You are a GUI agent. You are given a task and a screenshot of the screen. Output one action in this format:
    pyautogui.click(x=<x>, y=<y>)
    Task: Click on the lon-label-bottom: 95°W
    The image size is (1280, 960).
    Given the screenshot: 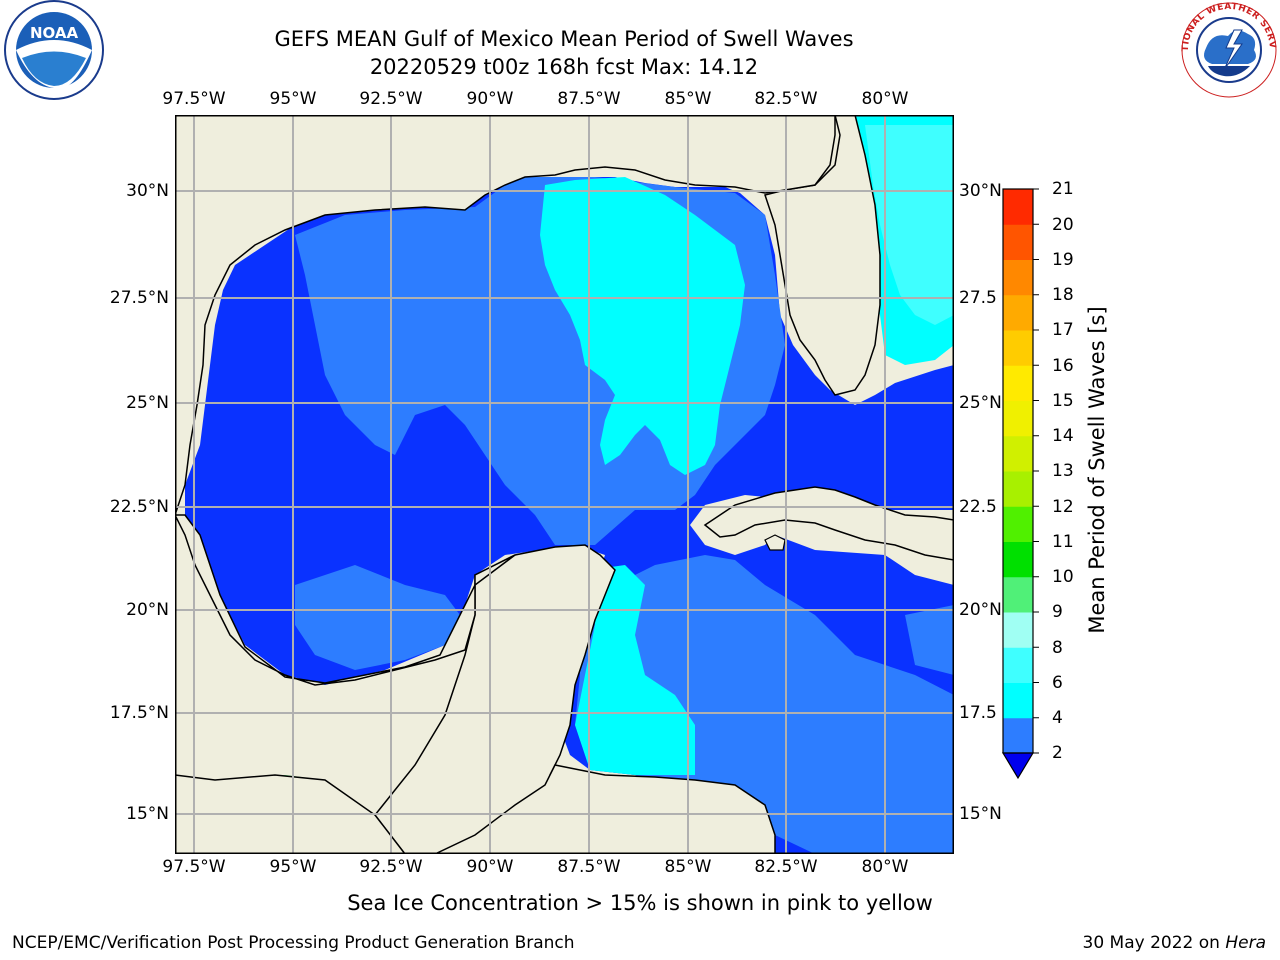 What is the action you would take?
    pyautogui.click(x=293, y=867)
    